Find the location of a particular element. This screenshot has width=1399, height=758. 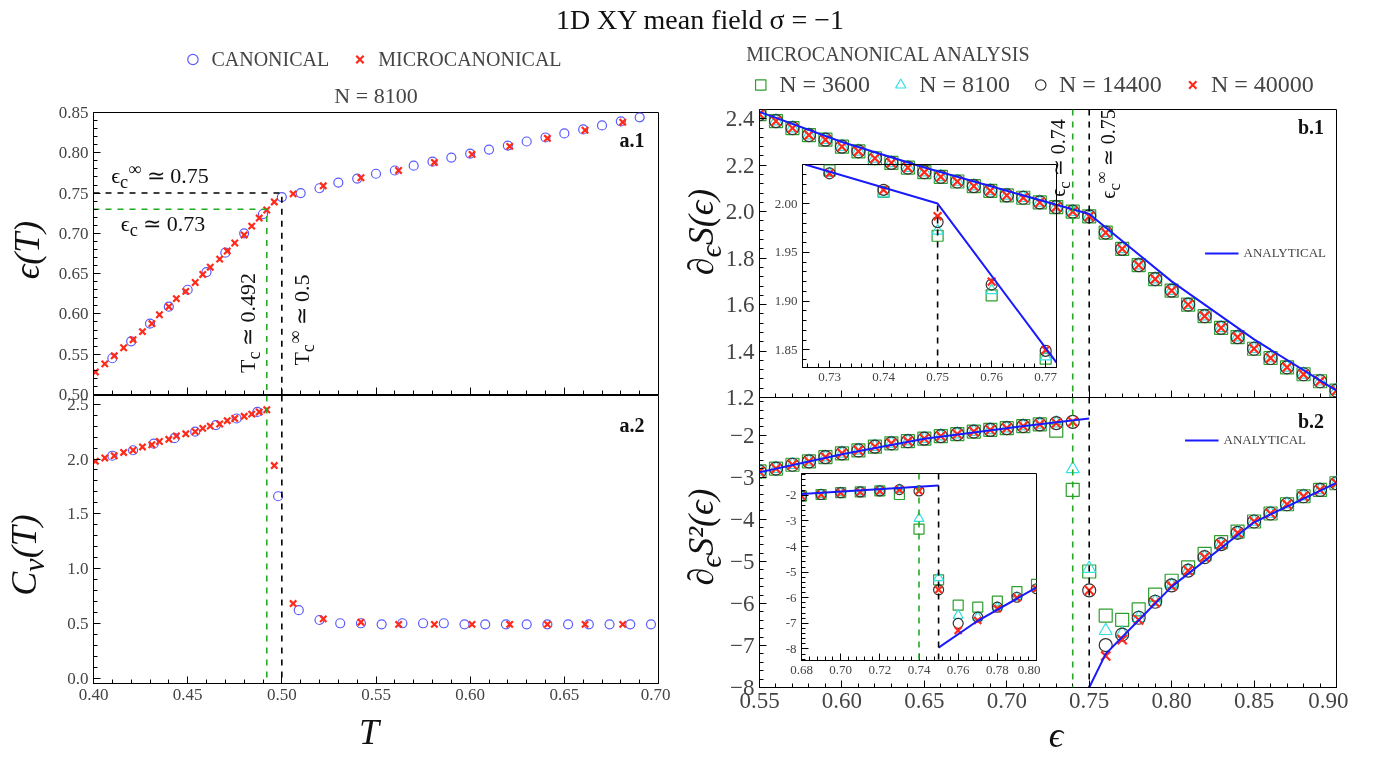

y-tick-label: -5 is located at coordinates (791, 572).